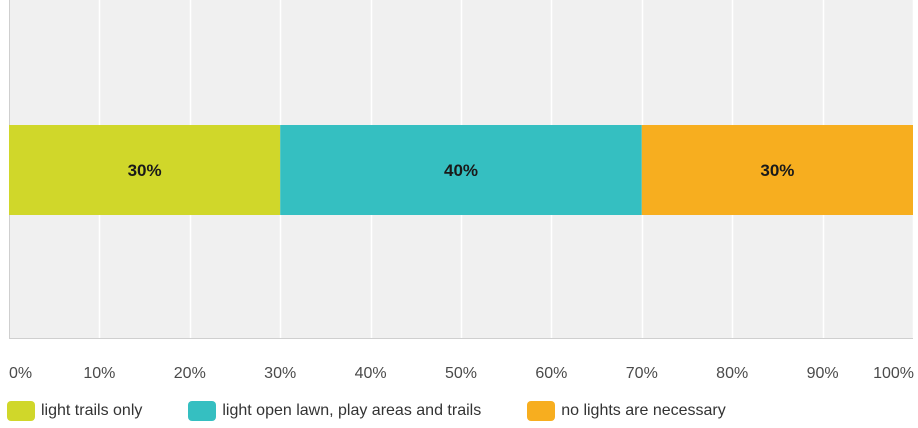  I want to click on bar-value-label-2: 40%, so click(461, 170).